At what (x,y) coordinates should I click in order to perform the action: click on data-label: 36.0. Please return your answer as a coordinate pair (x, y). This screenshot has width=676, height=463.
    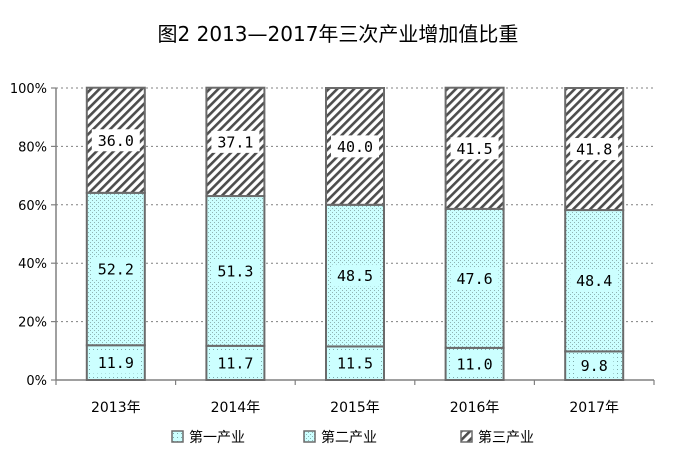
    Looking at the image, I should click on (116, 141).